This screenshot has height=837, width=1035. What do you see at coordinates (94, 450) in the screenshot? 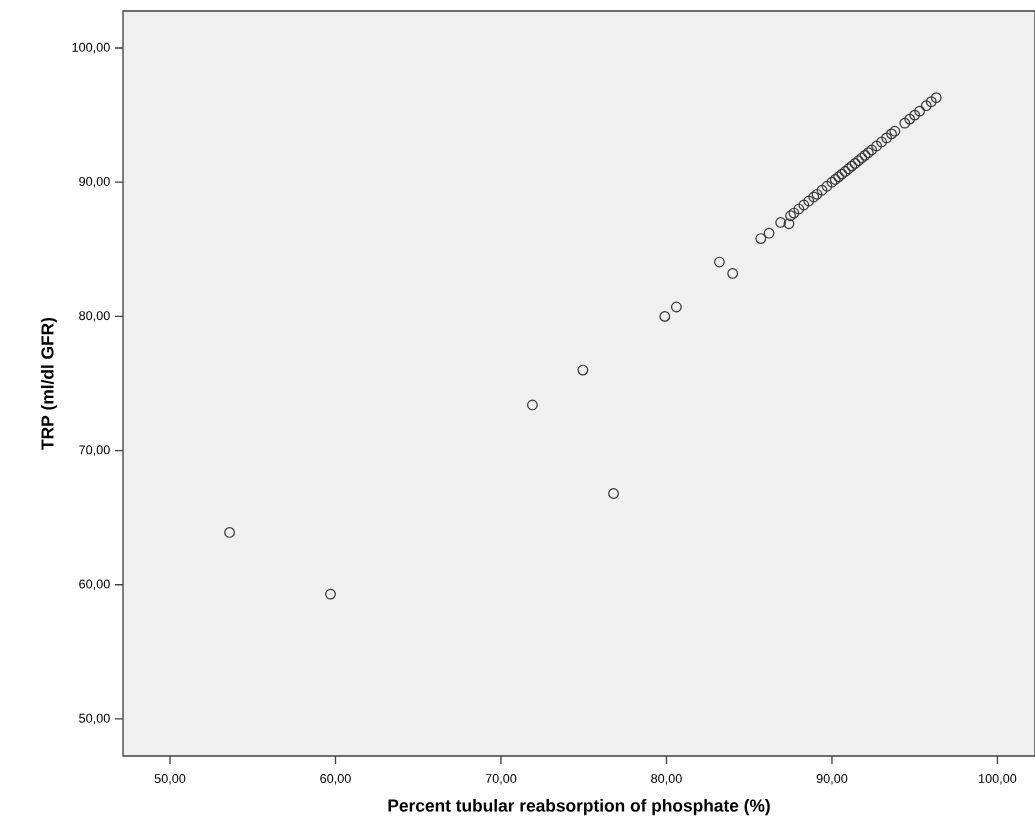
I see `y-tick-label: 70,00` at bounding box center [94, 450].